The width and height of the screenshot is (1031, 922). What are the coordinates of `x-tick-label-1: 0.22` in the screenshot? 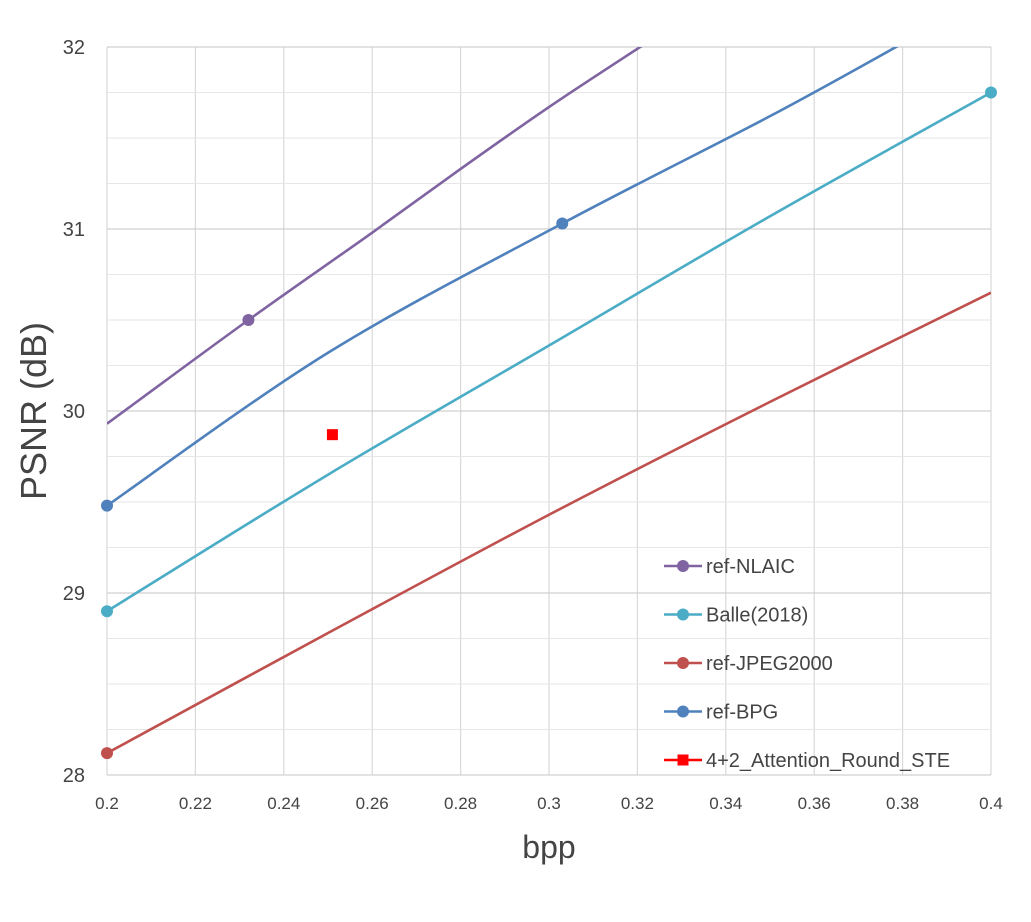 It's located at (195, 803).